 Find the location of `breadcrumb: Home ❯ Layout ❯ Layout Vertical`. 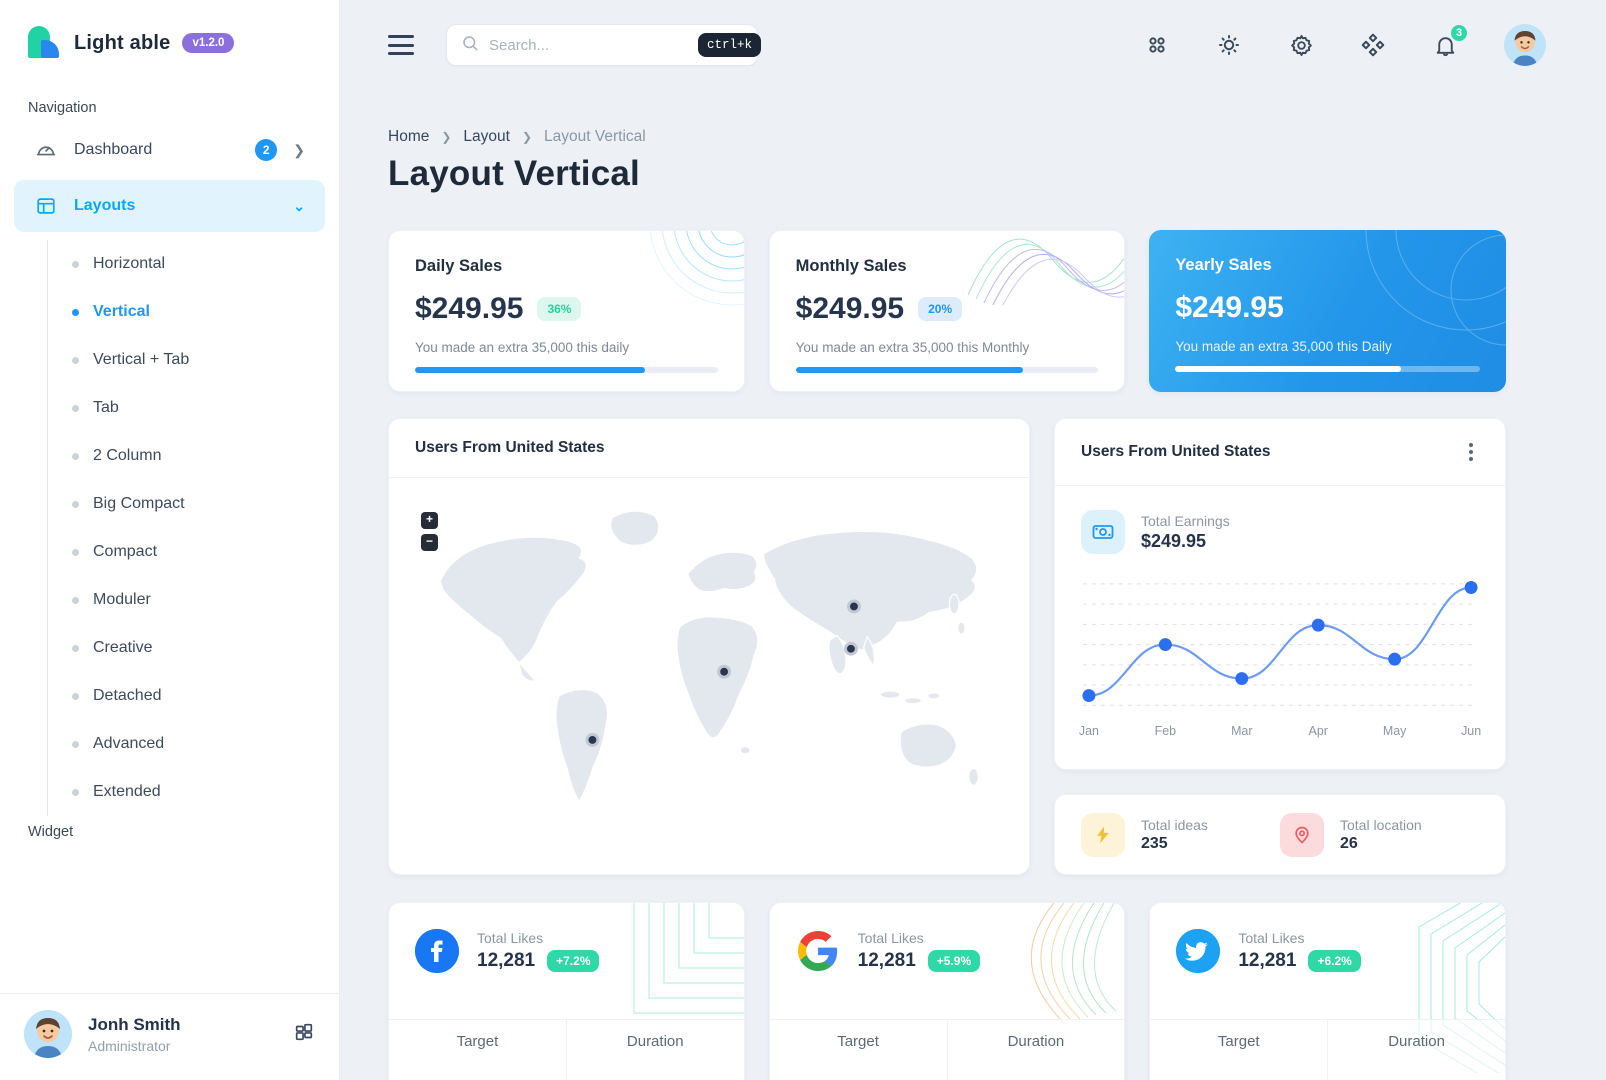

breadcrumb: Home ❯ Layout ❯ Layout Vertical is located at coordinates (947, 137).